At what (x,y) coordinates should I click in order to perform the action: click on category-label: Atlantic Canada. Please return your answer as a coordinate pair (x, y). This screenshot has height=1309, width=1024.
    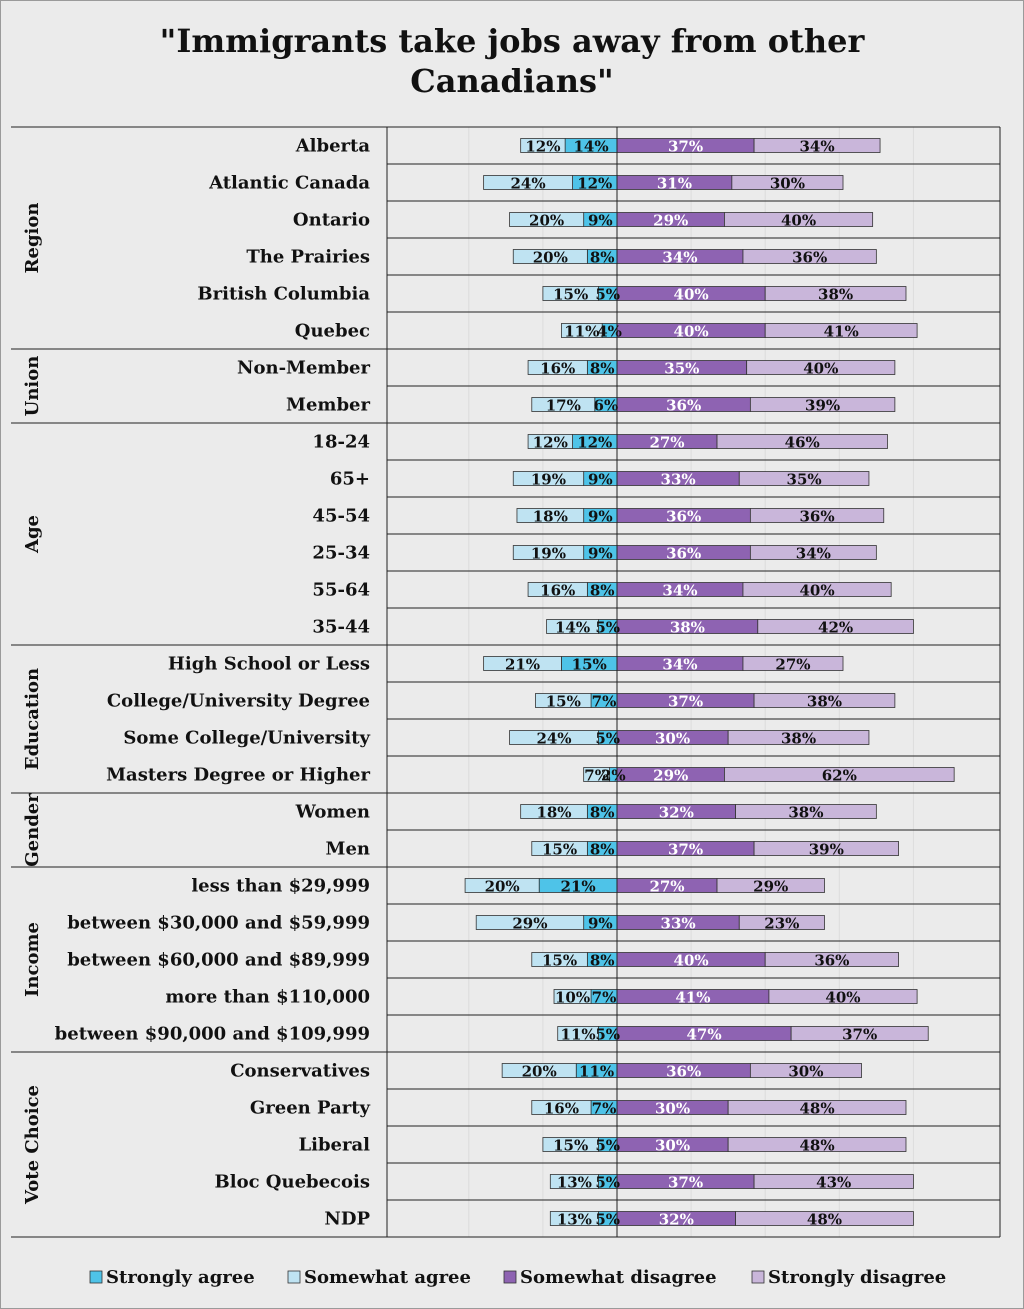
    Looking at the image, I should click on (289, 183).